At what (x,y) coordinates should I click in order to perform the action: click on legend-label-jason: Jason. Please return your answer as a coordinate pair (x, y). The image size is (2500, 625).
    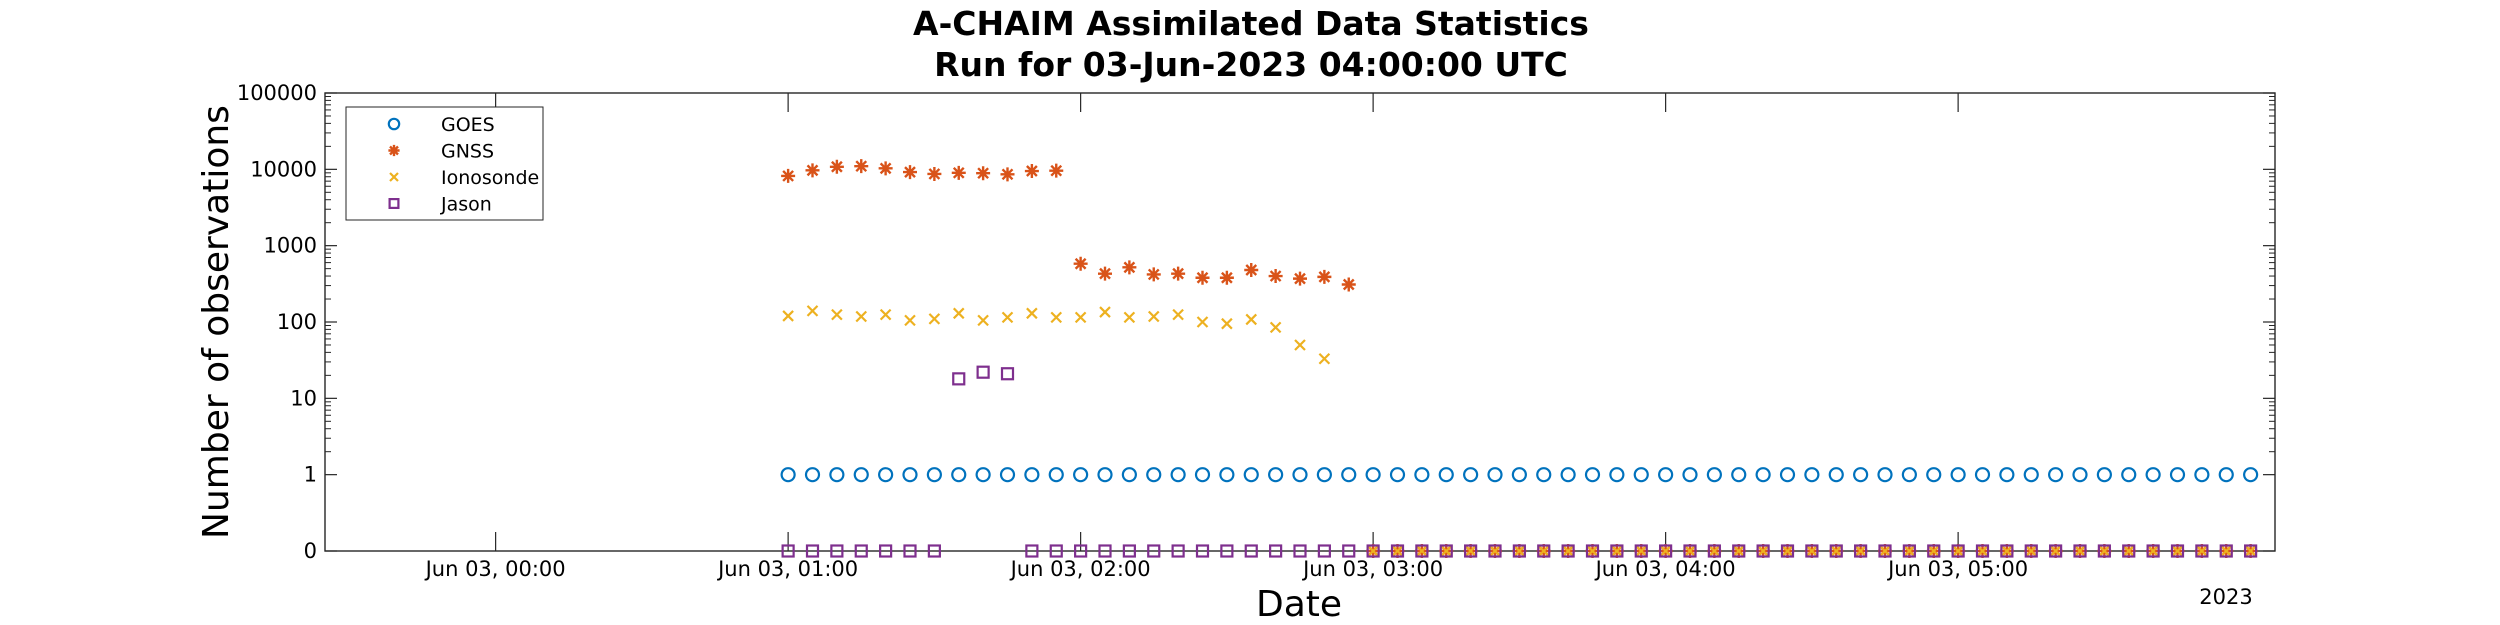
    Looking at the image, I should click on (466, 205).